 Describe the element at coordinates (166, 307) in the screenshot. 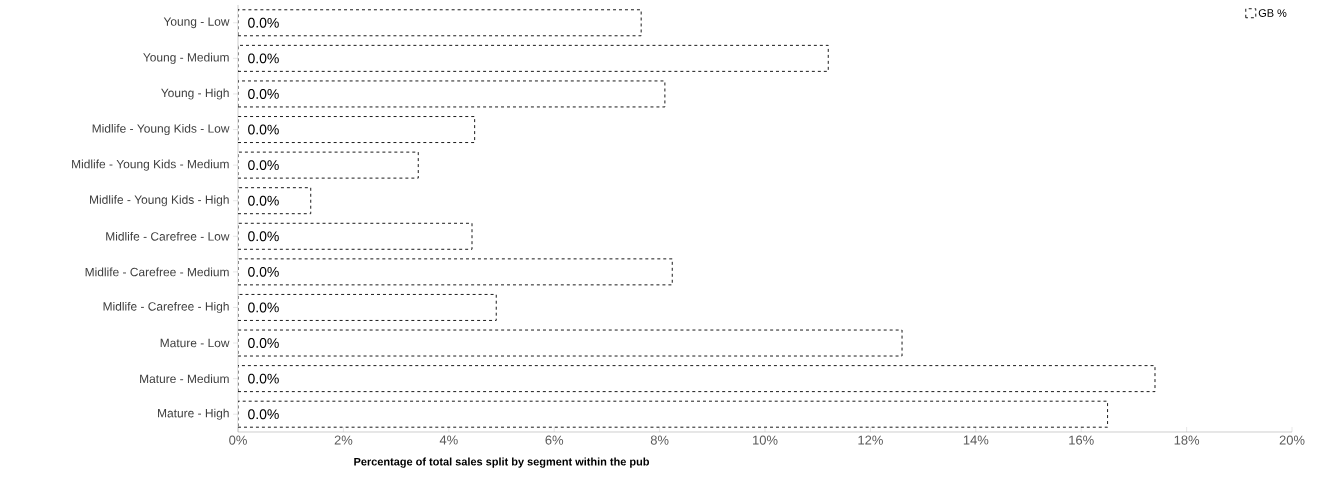

I see `y-tick-label: Midlife - Carefree - High` at that location.